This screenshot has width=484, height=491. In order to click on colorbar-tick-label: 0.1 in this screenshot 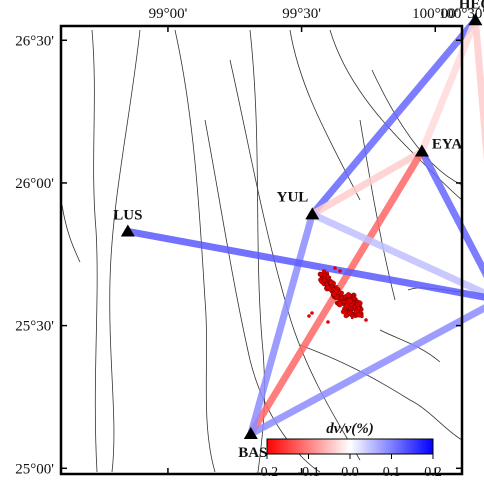, I will do `click(392, 472)`.